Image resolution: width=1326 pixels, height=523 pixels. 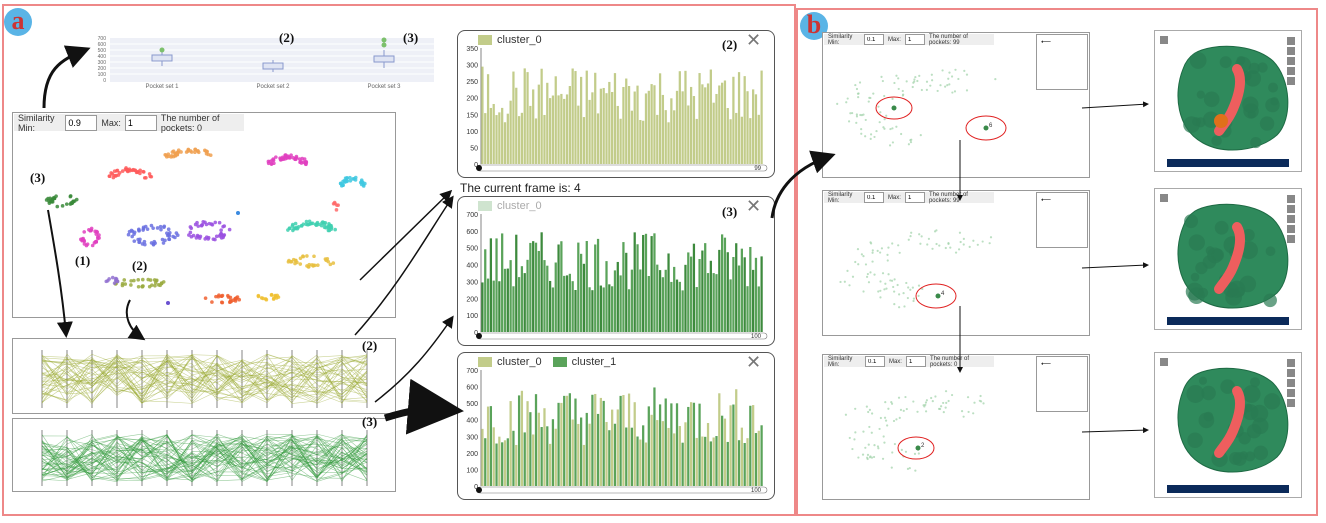 I want to click on b-side-box, so click(x=1062, y=62).